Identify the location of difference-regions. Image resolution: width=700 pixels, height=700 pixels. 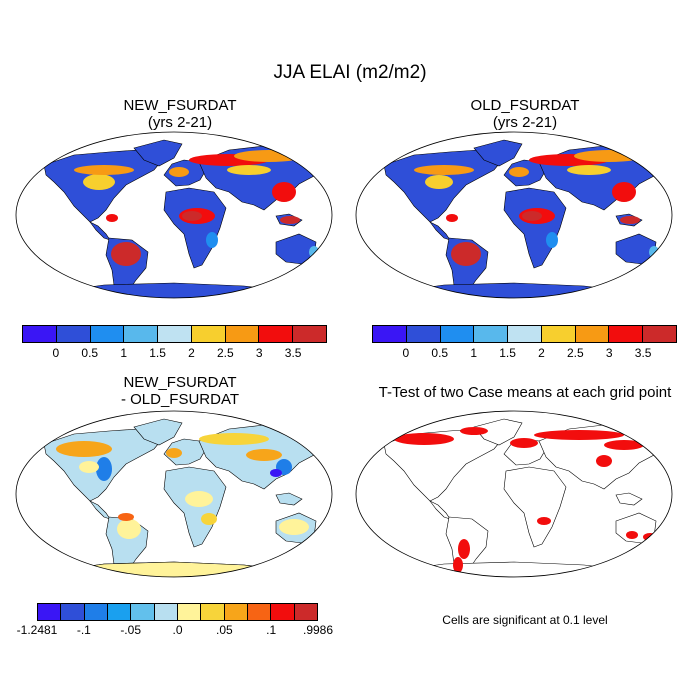
(174, 505).